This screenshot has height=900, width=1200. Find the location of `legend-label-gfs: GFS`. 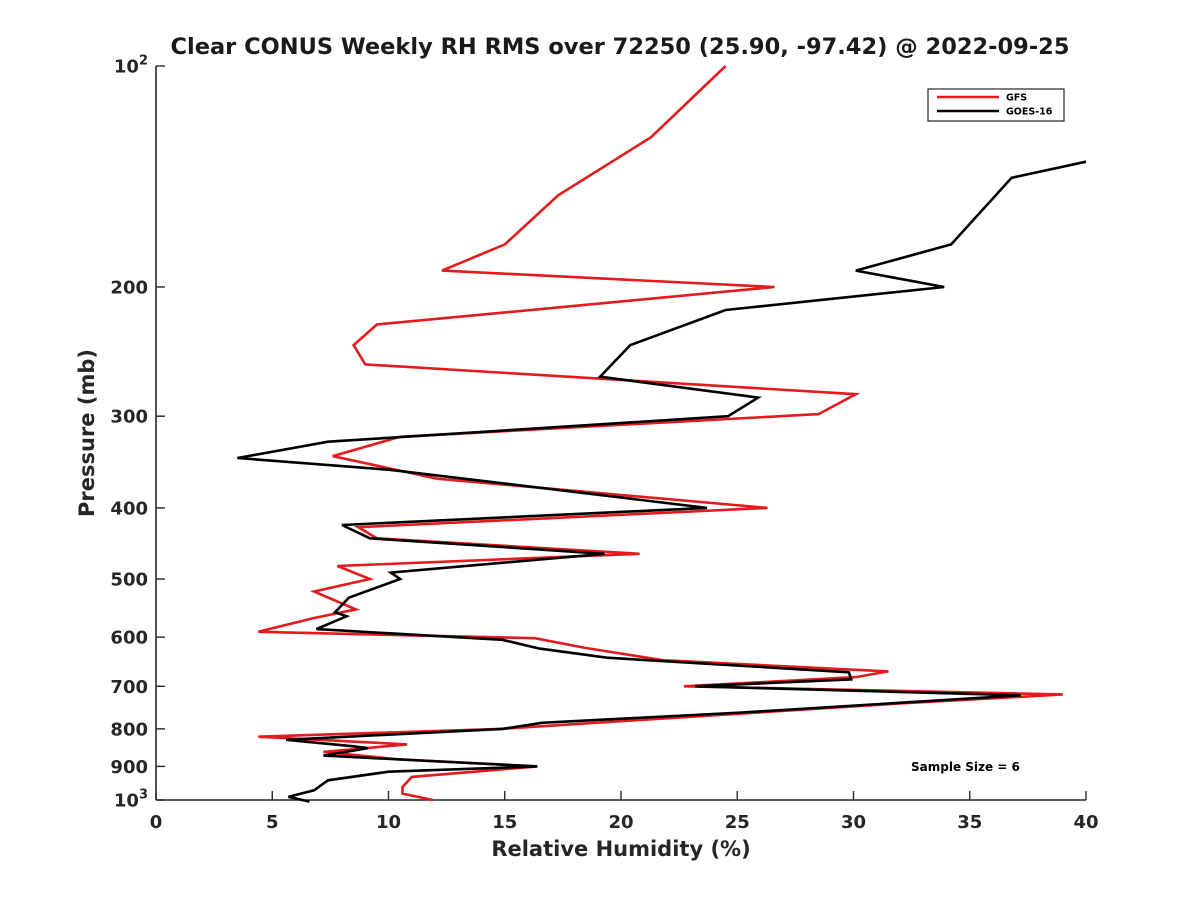

legend-label-gfs: GFS is located at coordinates (1016, 98).